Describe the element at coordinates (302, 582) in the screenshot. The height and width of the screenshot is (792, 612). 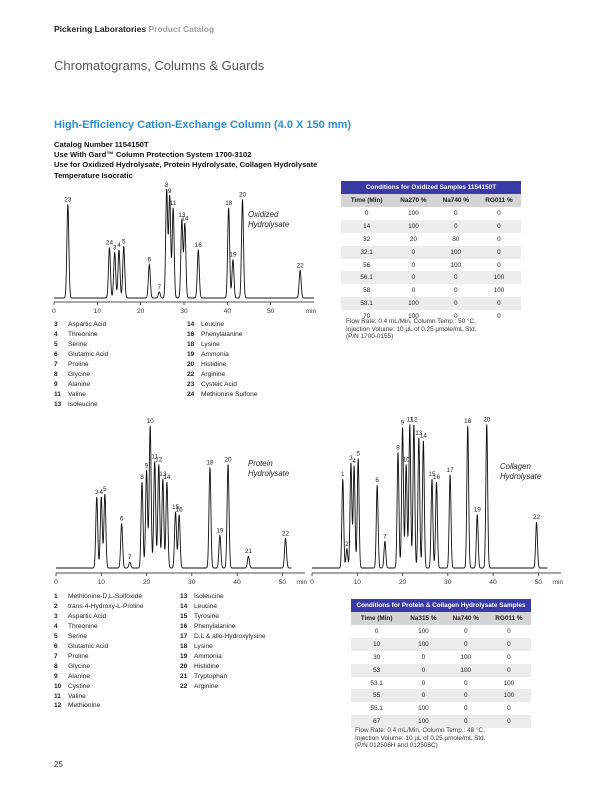
I see `x-axis-label: min` at that location.